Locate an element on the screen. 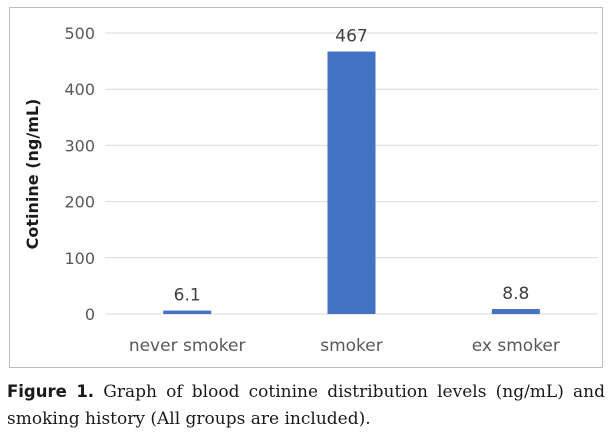 The width and height of the screenshot is (612, 444). x-tick-label-ex-smoker: ex smoker is located at coordinates (516, 346).